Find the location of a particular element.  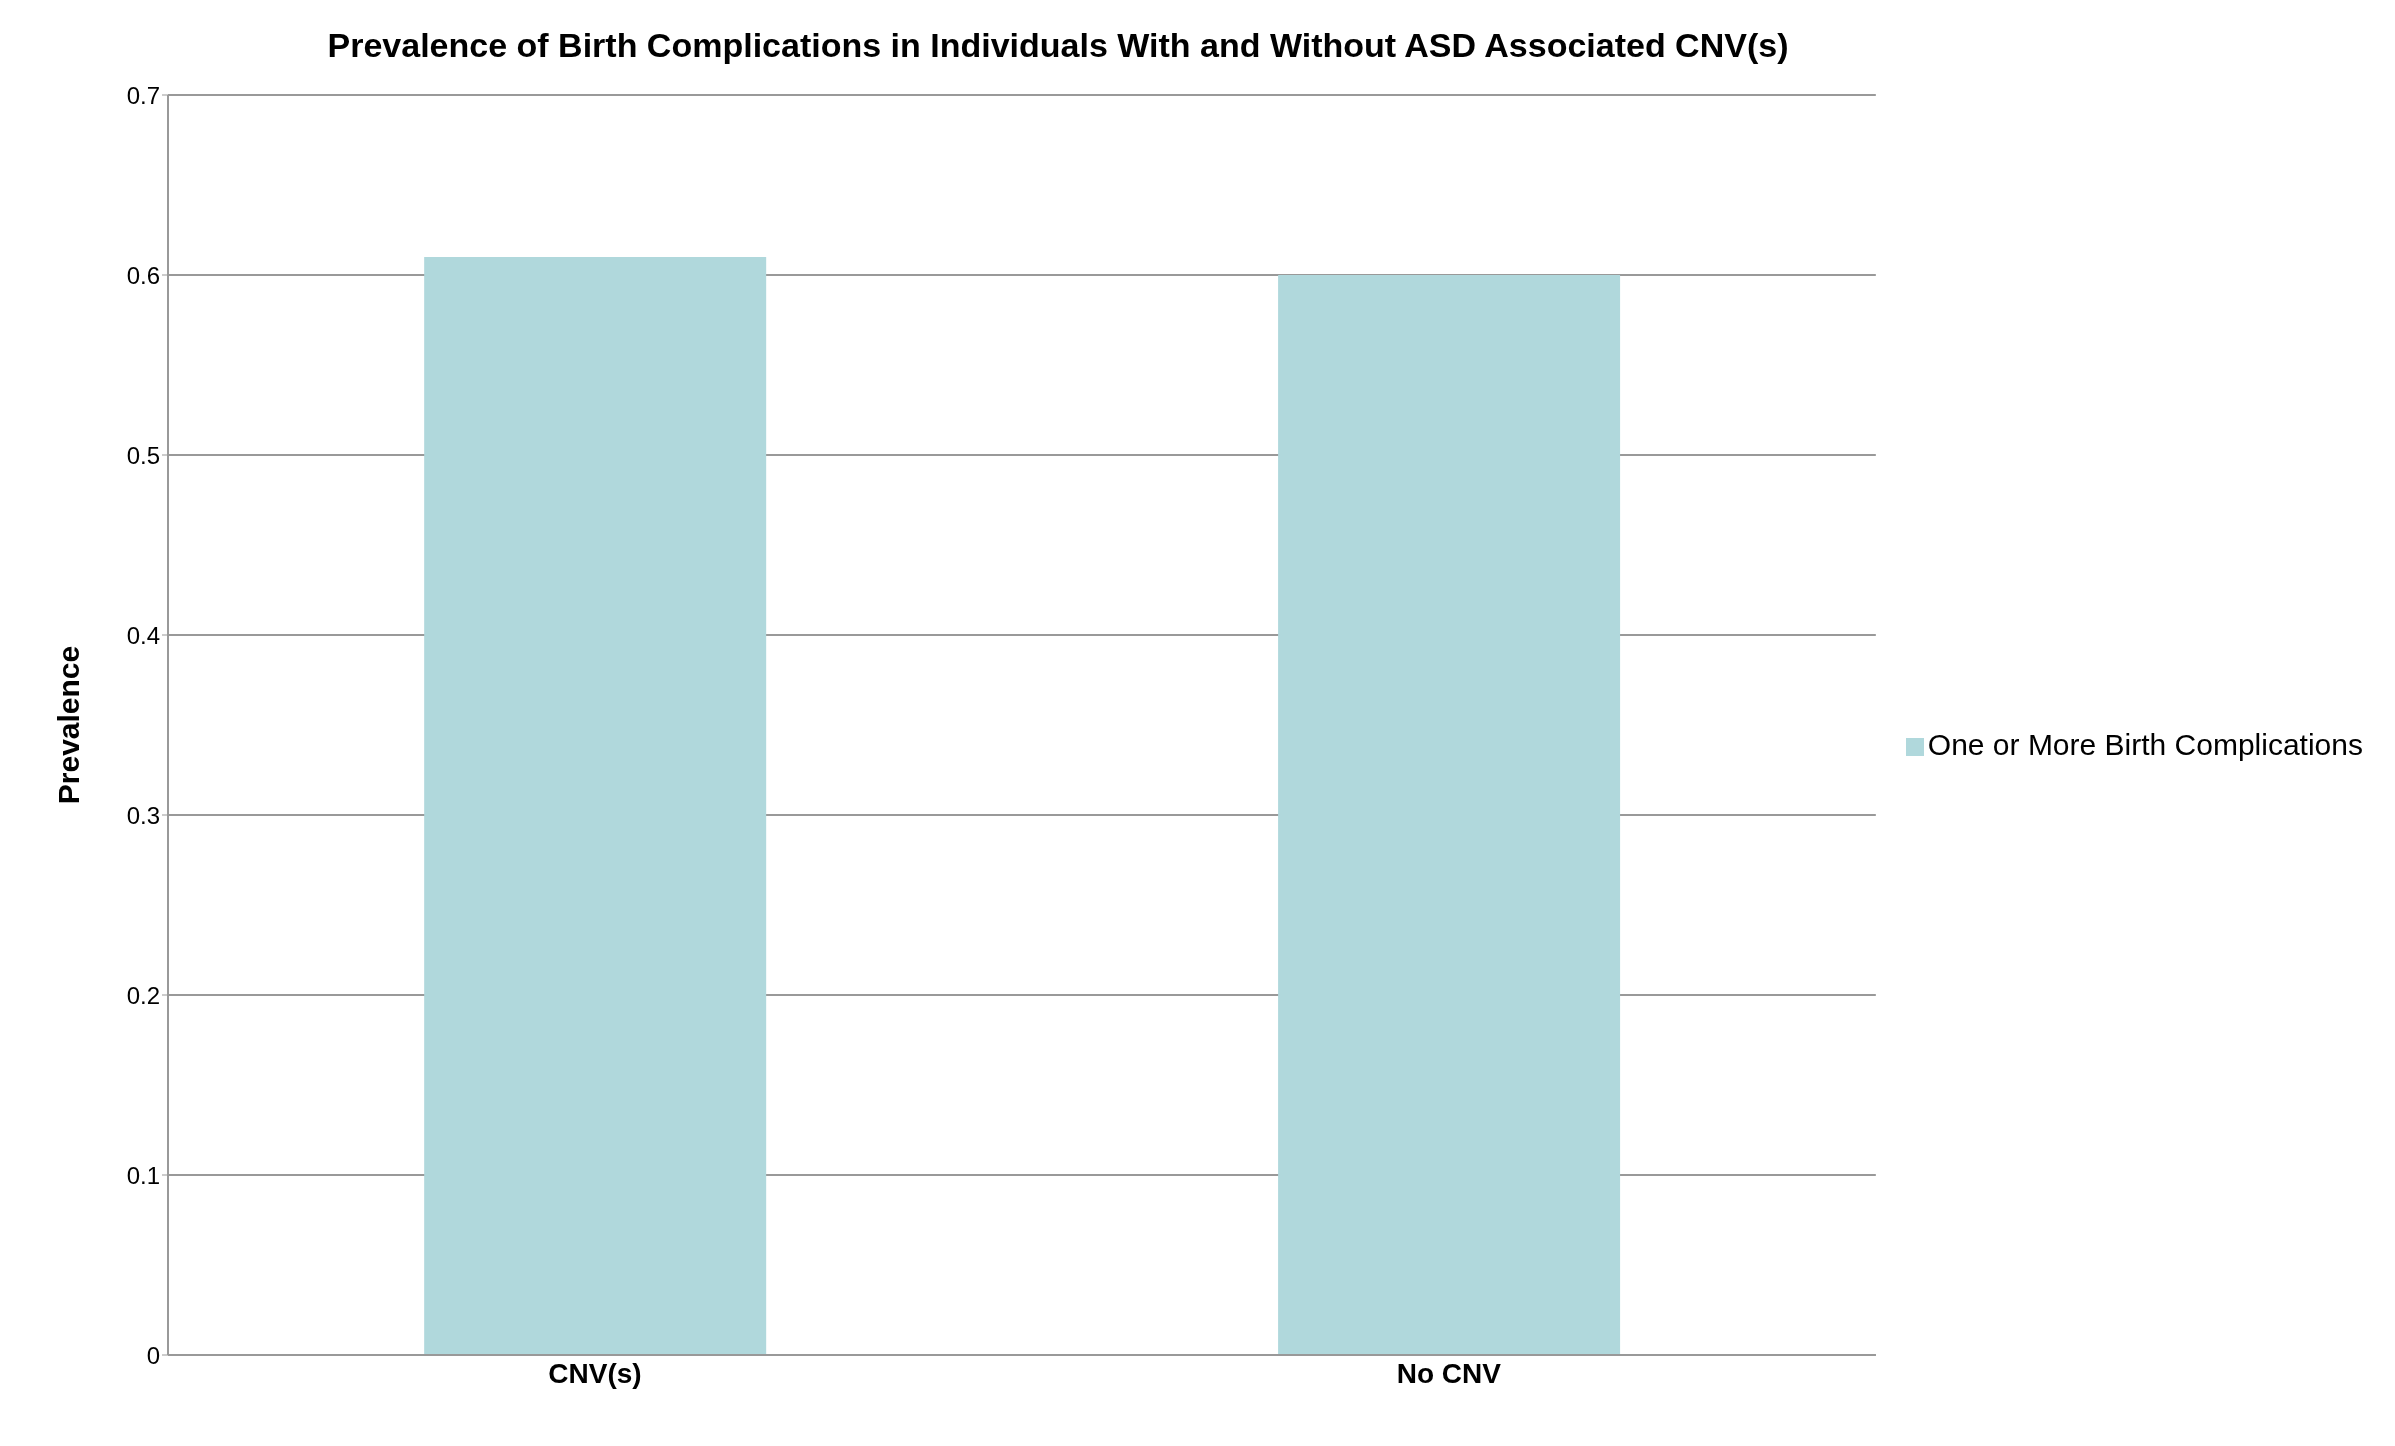

y-tick-label: 0.1 is located at coordinates (143, 1175).